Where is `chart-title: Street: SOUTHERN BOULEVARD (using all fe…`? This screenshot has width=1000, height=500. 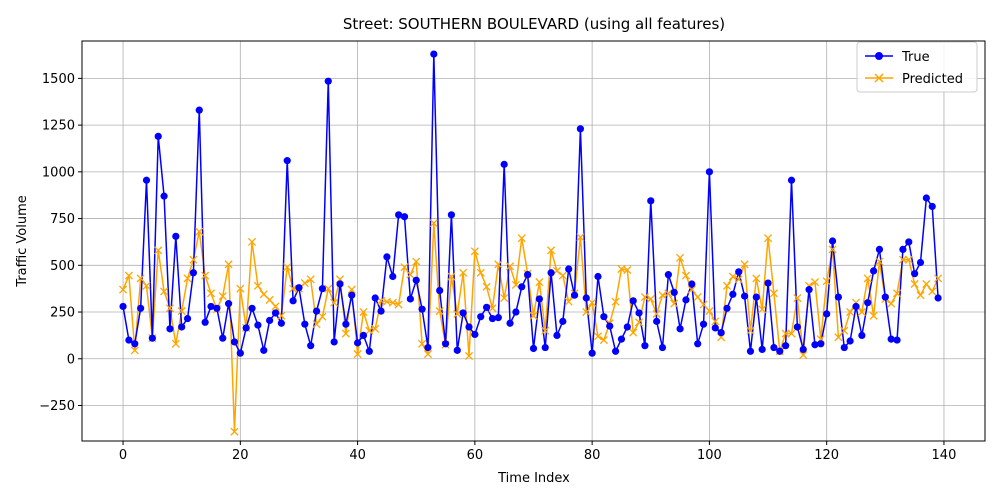 chart-title: Street: SOUTHERN BOULEVARD (using all fe… is located at coordinates (534, 24).